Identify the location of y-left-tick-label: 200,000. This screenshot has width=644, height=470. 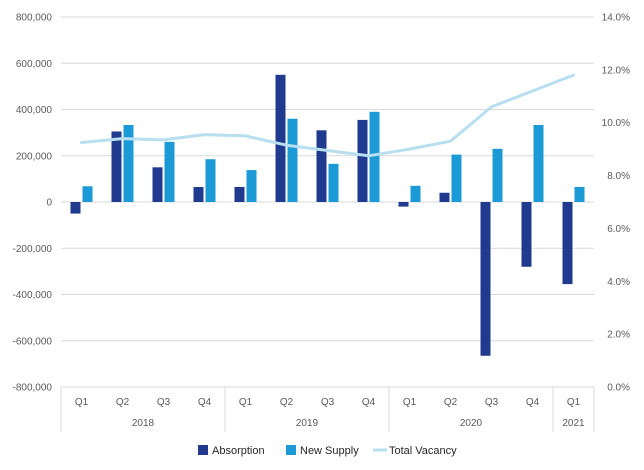
(34, 156).